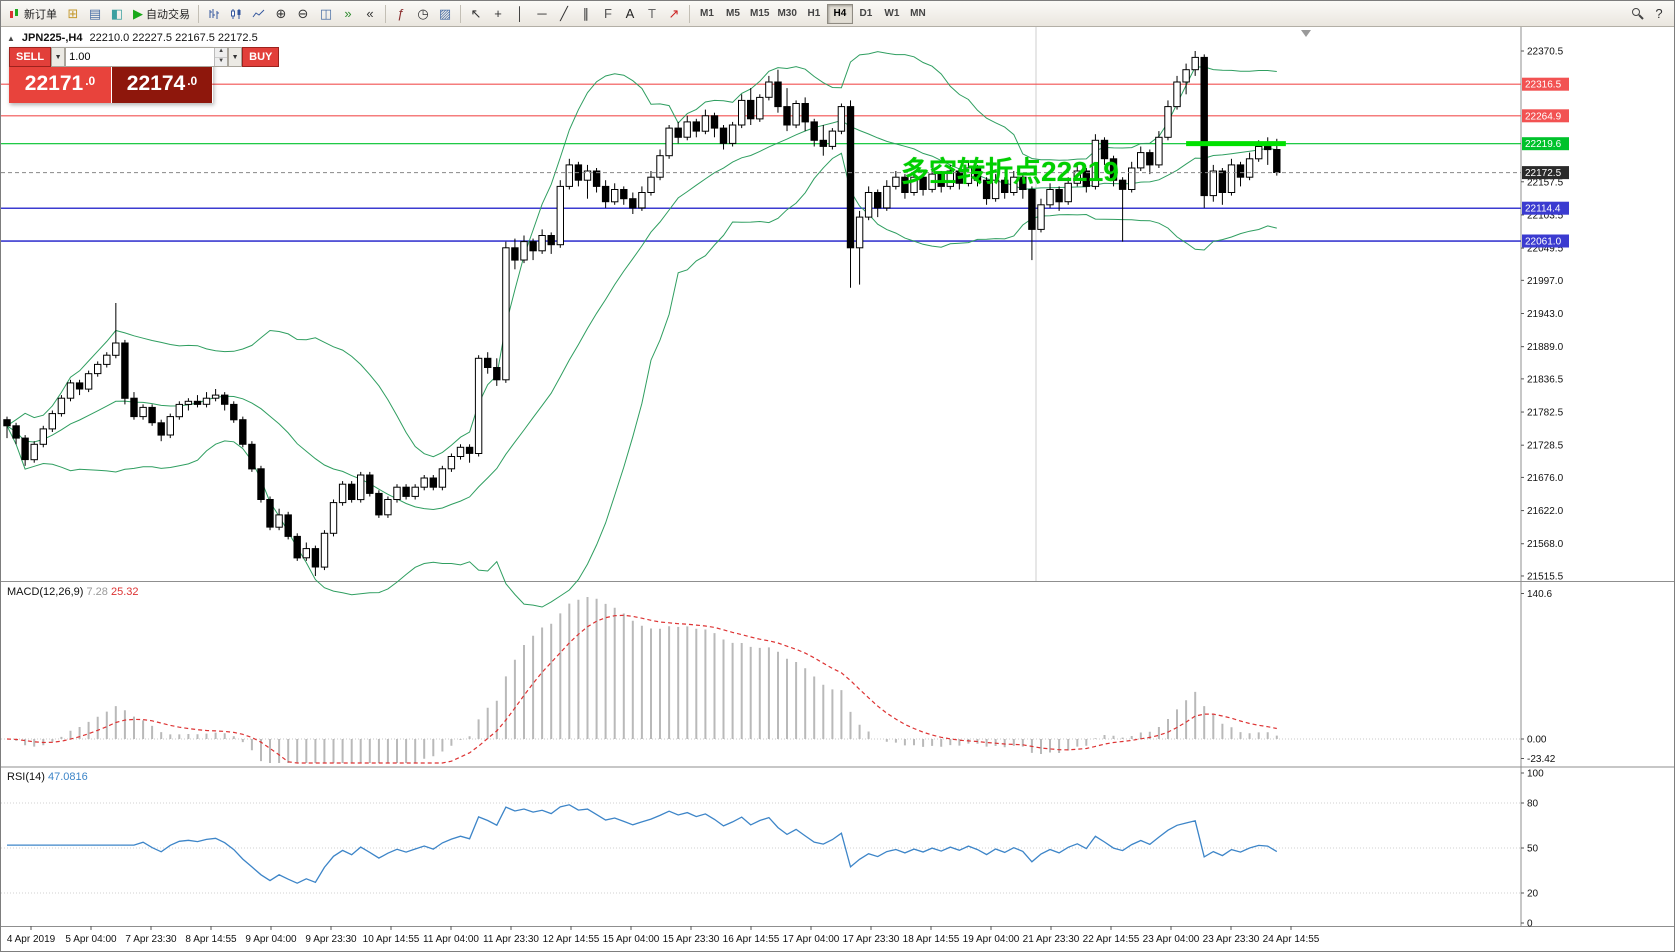 The height and width of the screenshot is (952, 1675). I want to click on timeframe-h1-button: H1, so click(814, 14).